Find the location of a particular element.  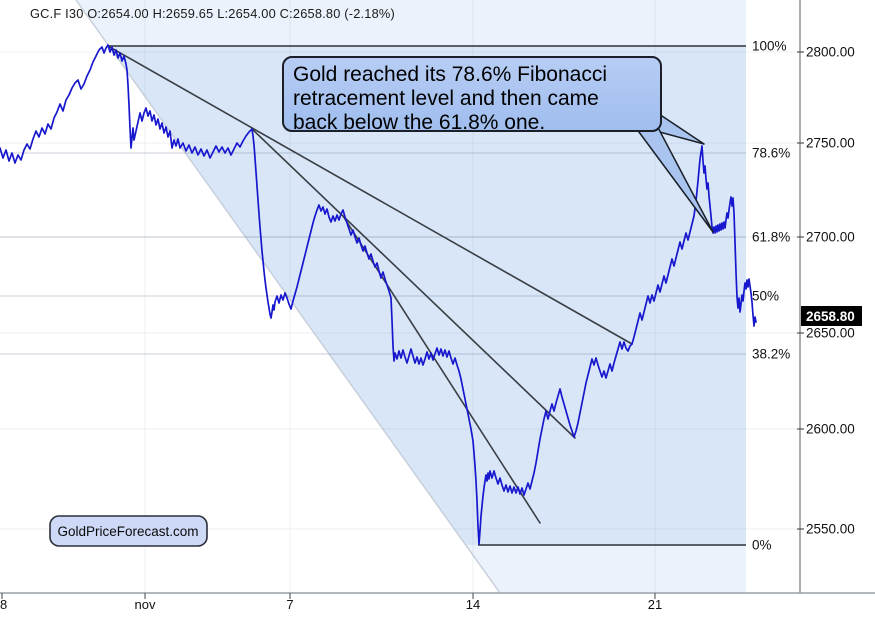

price-axis-label: 2600.00 is located at coordinates (830, 429).